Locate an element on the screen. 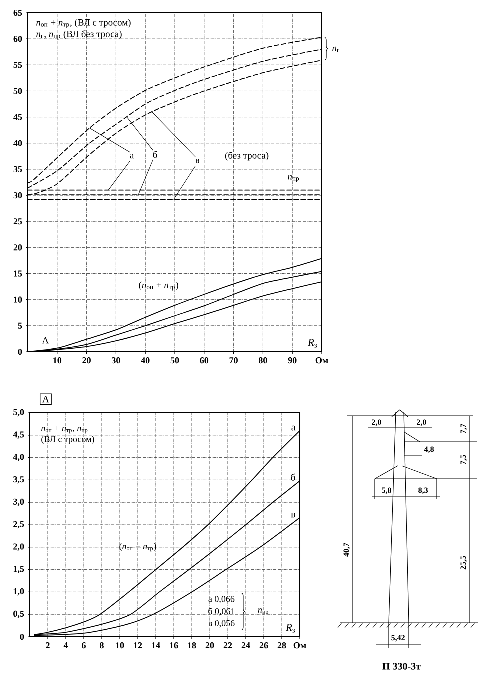 This screenshot has height=677, width=482. series-label: в is located at coordinates (293, 515).